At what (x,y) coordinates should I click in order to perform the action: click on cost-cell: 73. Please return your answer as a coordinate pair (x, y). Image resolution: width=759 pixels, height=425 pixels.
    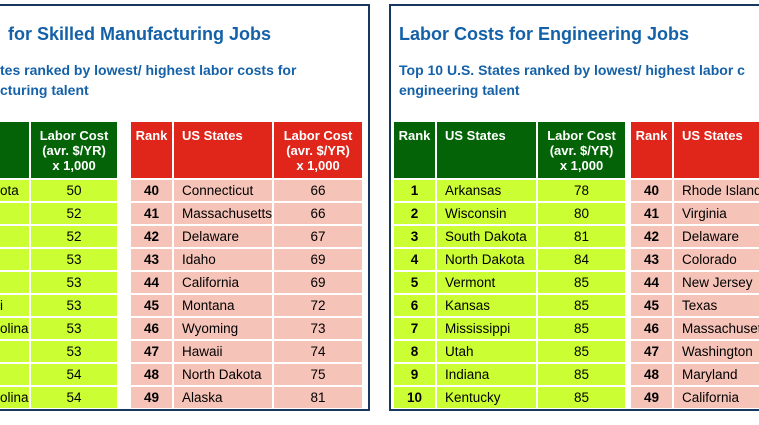
    Looking at the image, I should click on (318, 328).